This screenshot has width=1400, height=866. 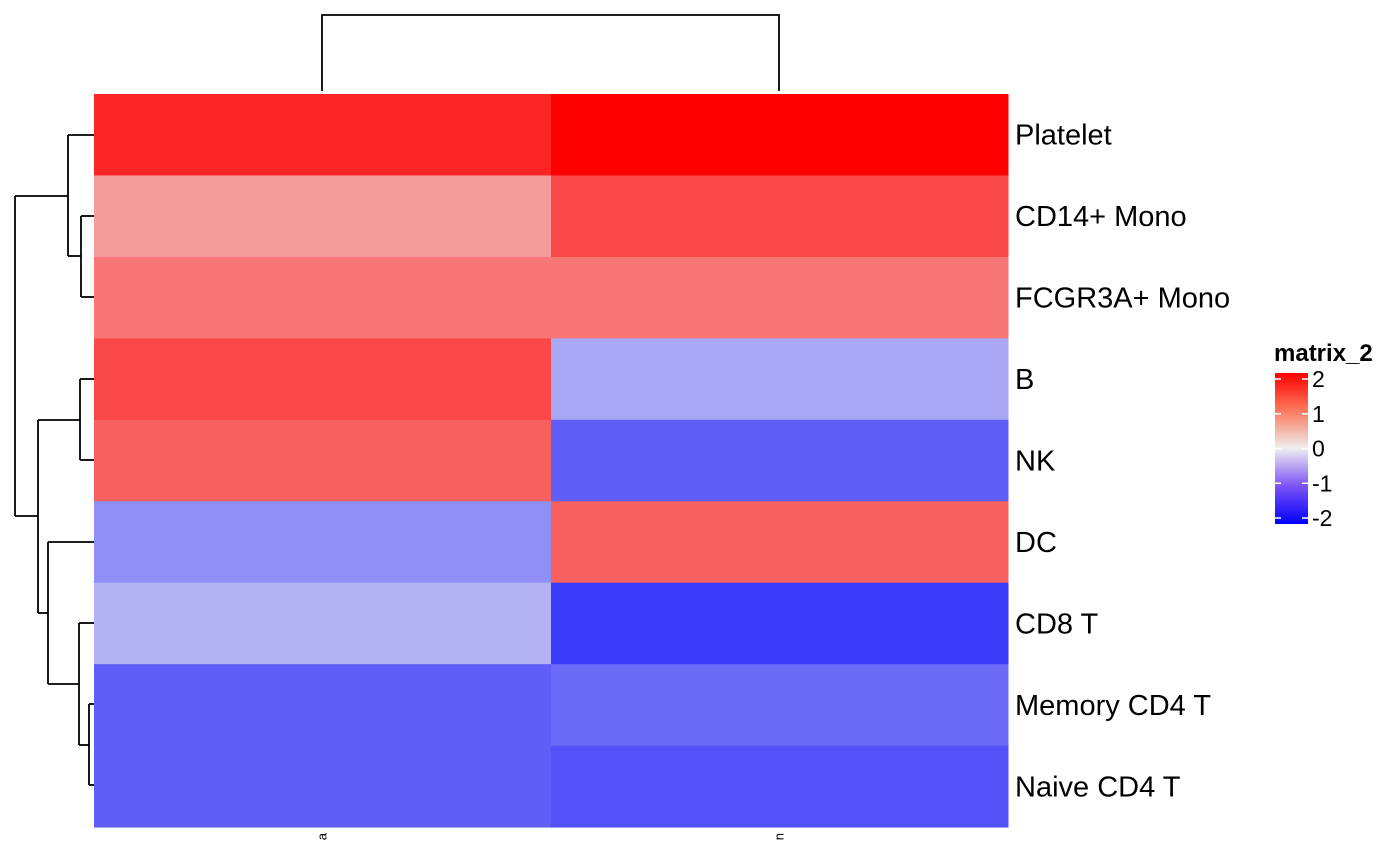 I want to click on column-label: a, so click(x=322, y=836).